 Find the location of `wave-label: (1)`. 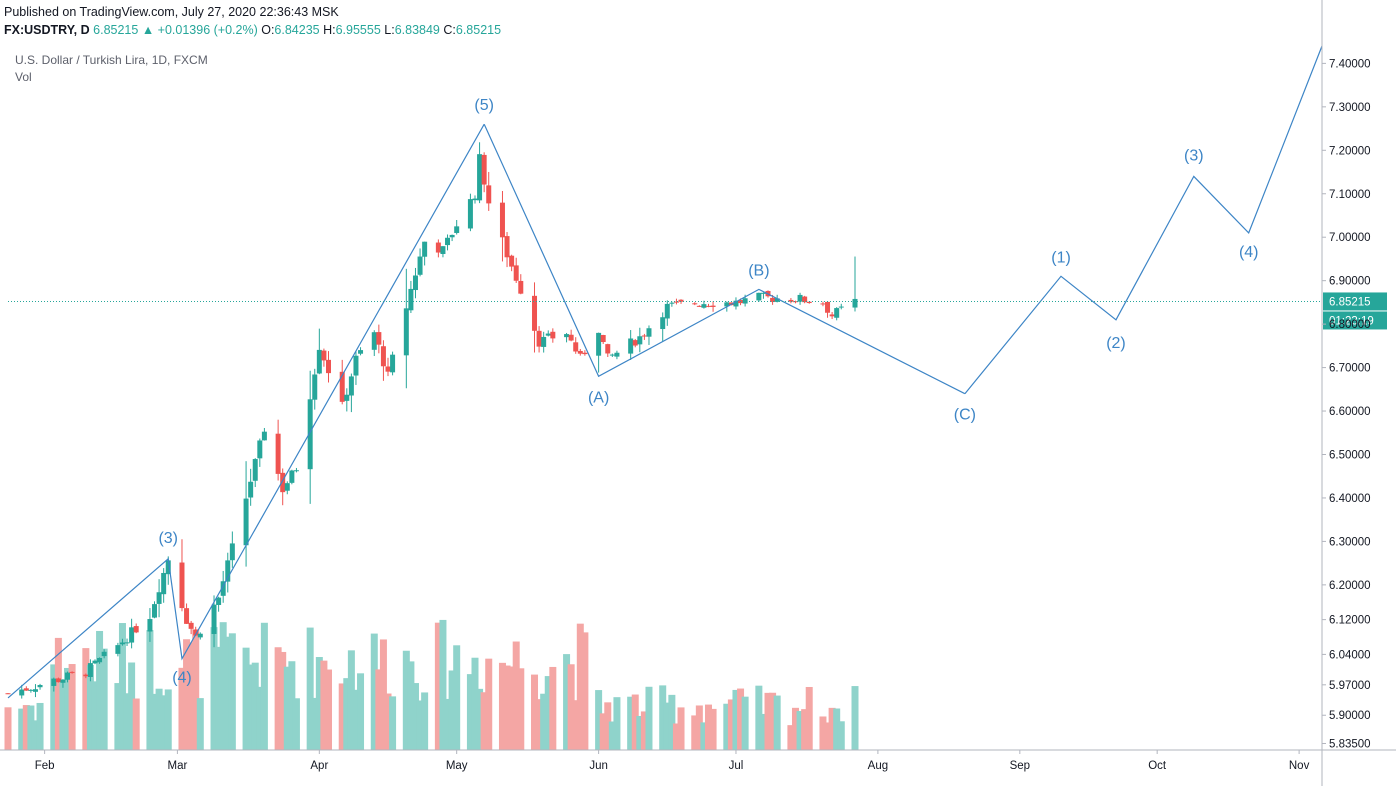

wave-label: (1) is located at coordinates (1061, 257).